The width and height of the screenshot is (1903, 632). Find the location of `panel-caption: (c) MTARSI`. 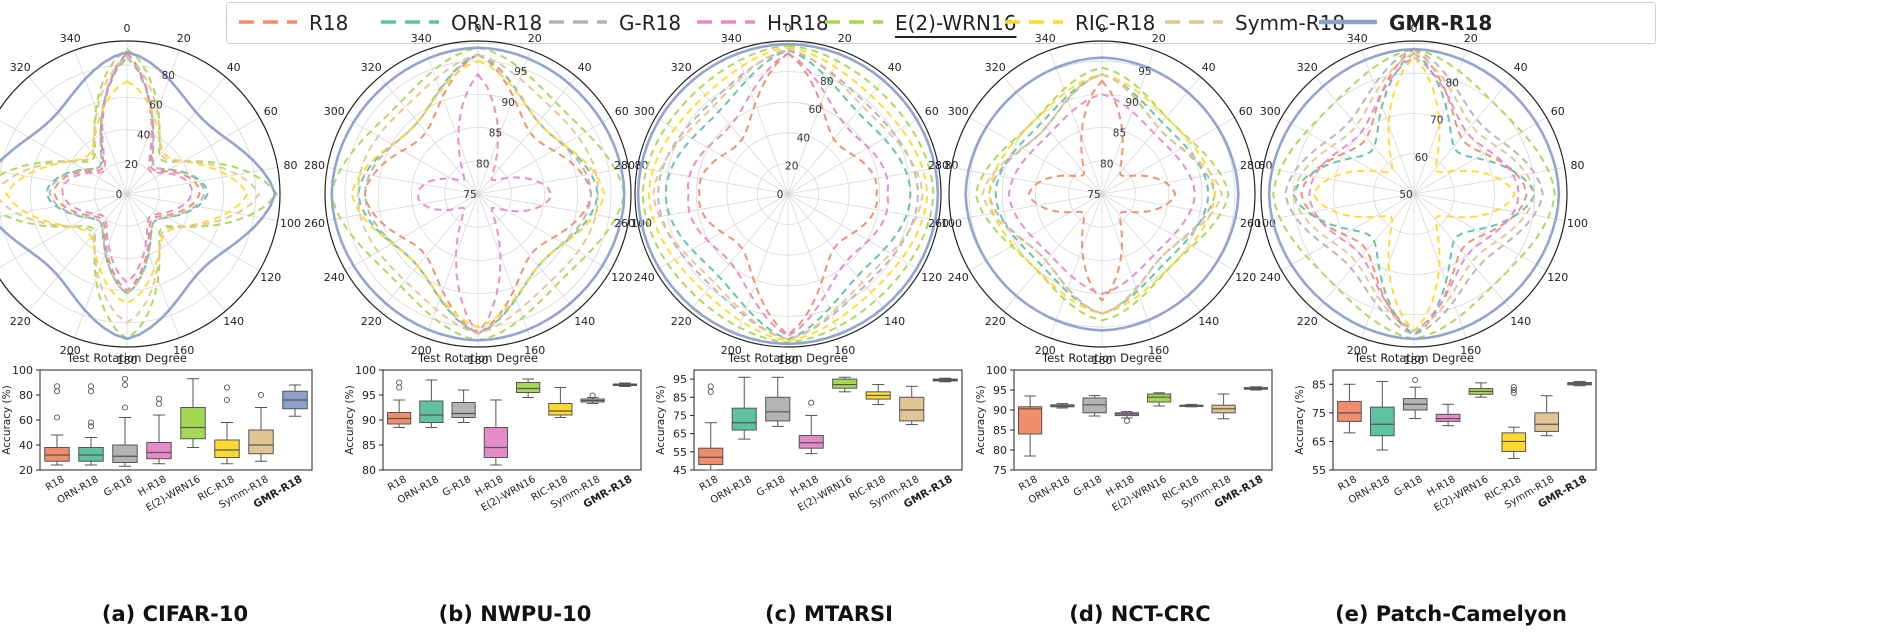

panel-caption: (c) MTARSI is located at coordinates (829, 614).